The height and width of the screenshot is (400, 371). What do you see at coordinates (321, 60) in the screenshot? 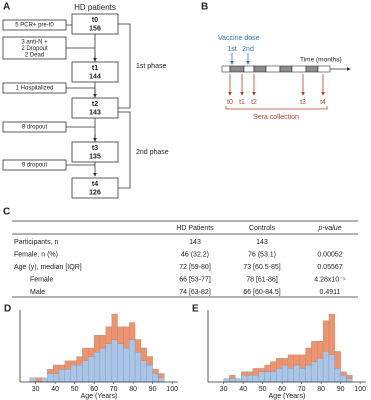
I see `time-axis-label: Time (months)` at bounding box center [321, 60].